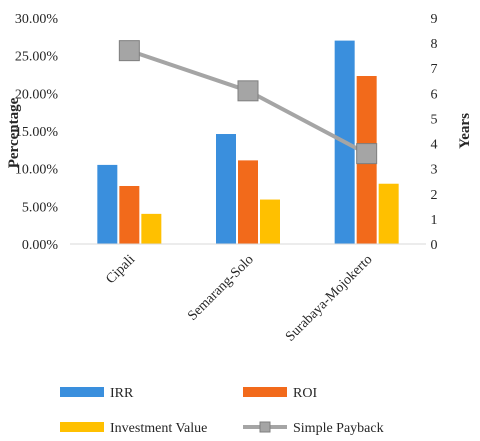 The height and width of the screenshot is (441, 480). I want to click on y2-axis-title: Years, so click(465, 131).